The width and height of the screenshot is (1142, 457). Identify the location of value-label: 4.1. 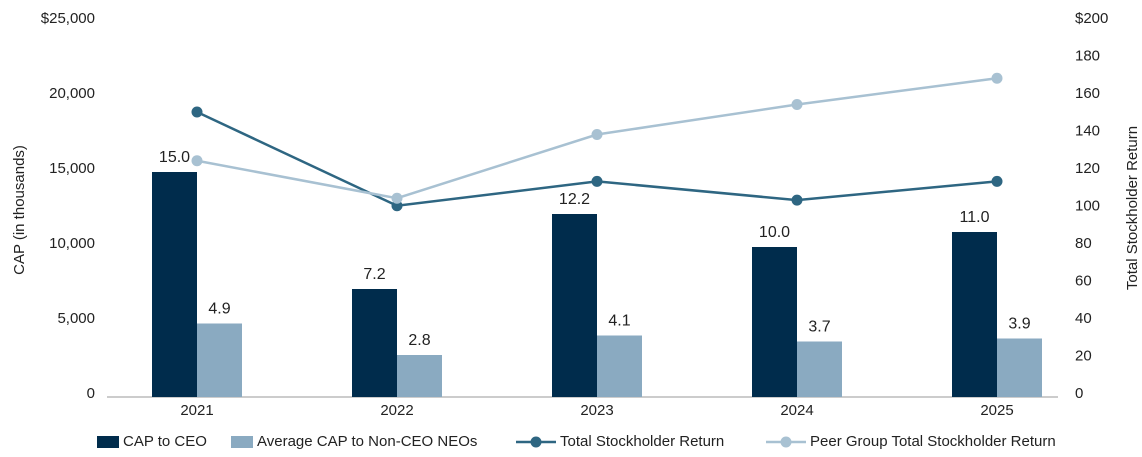
(619, 321).